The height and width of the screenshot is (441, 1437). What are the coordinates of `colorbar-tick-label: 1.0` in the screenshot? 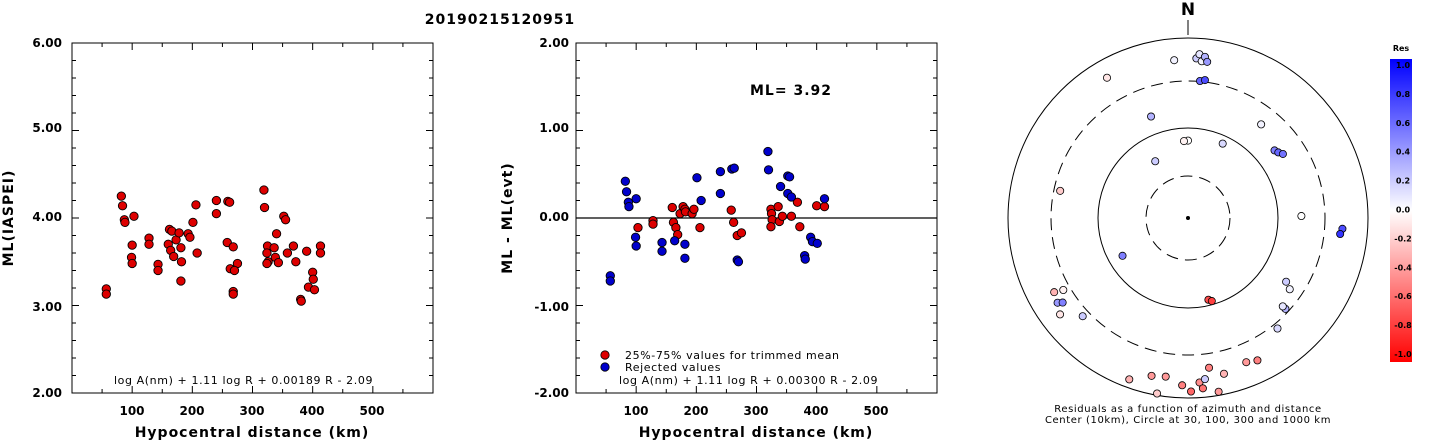 It's located at (1403, 65).